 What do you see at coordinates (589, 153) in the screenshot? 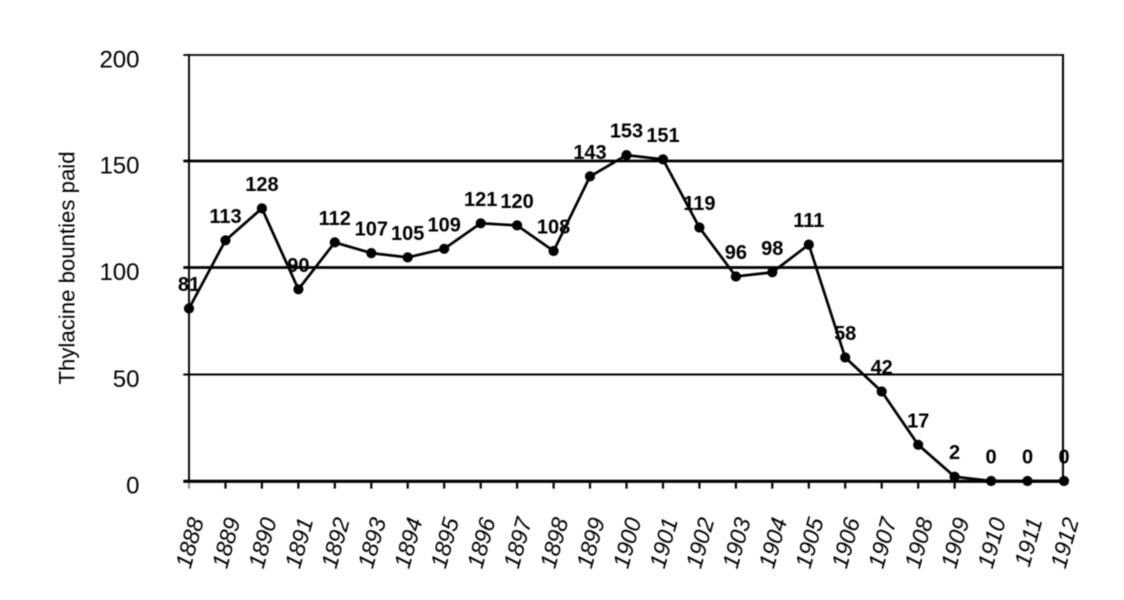
I see `svg-text: 143` at bounding box center [589, 153].